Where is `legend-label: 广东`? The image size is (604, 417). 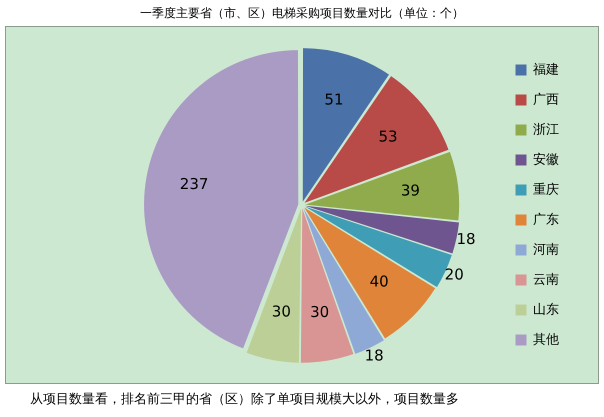 legend-label: 广东 is located at coordinates (546, 220).